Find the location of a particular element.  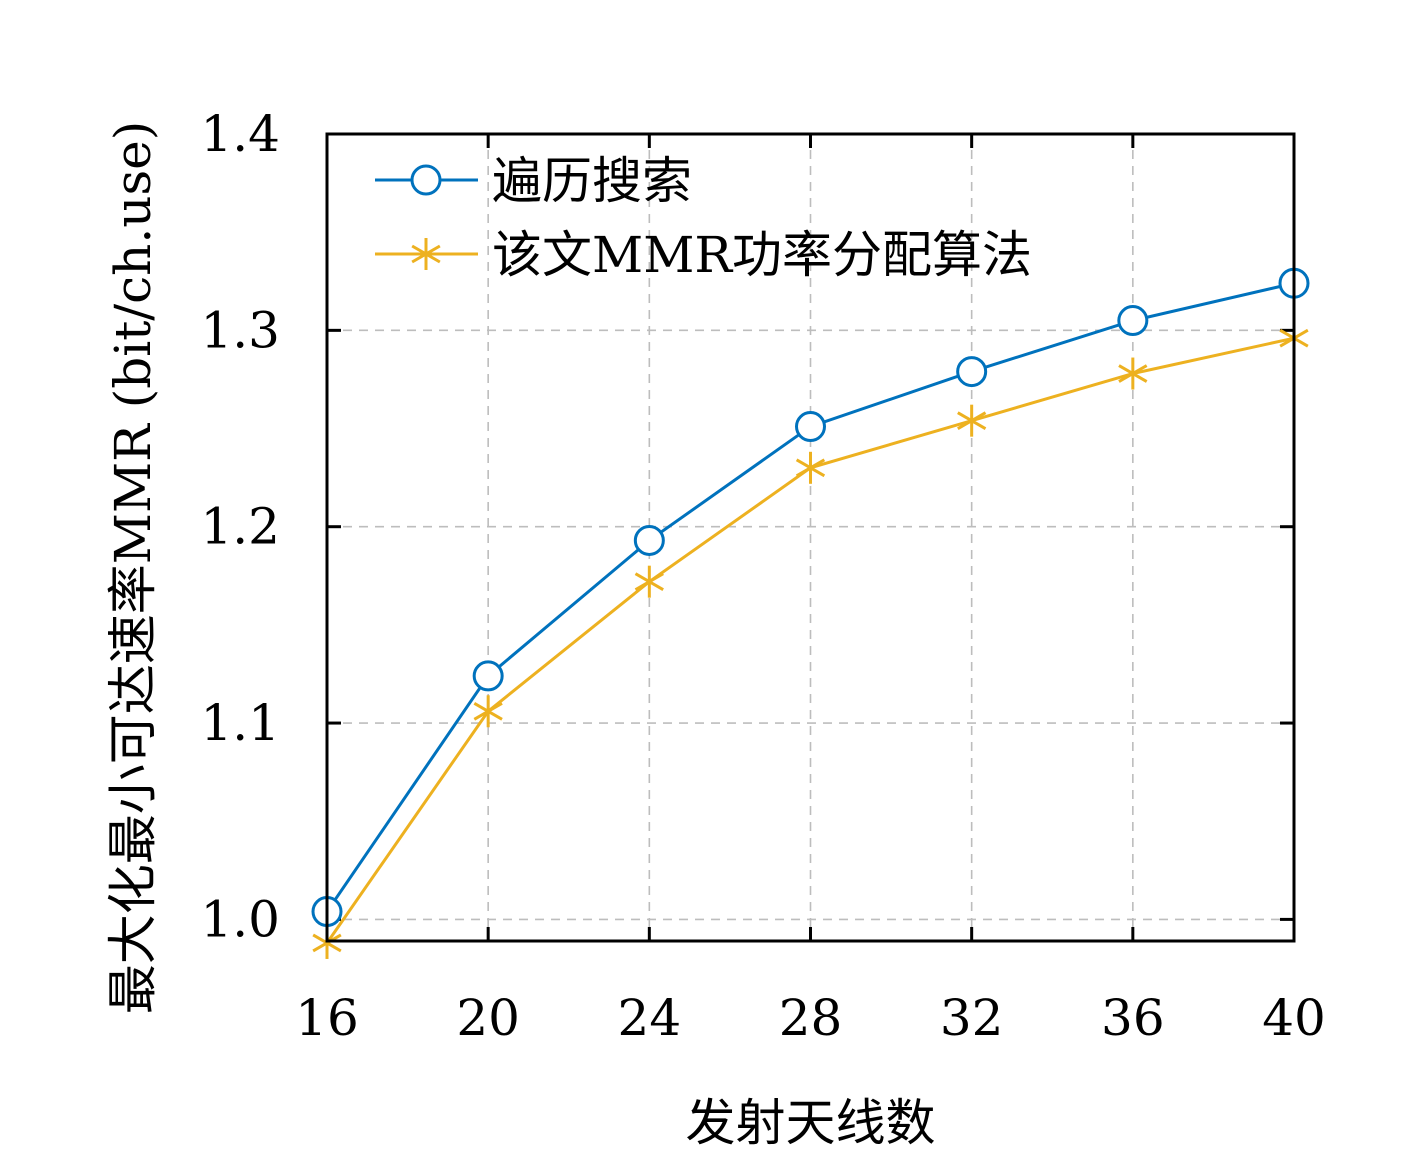

y-tick-label: 1.4 is located at coordinates (240, 134).